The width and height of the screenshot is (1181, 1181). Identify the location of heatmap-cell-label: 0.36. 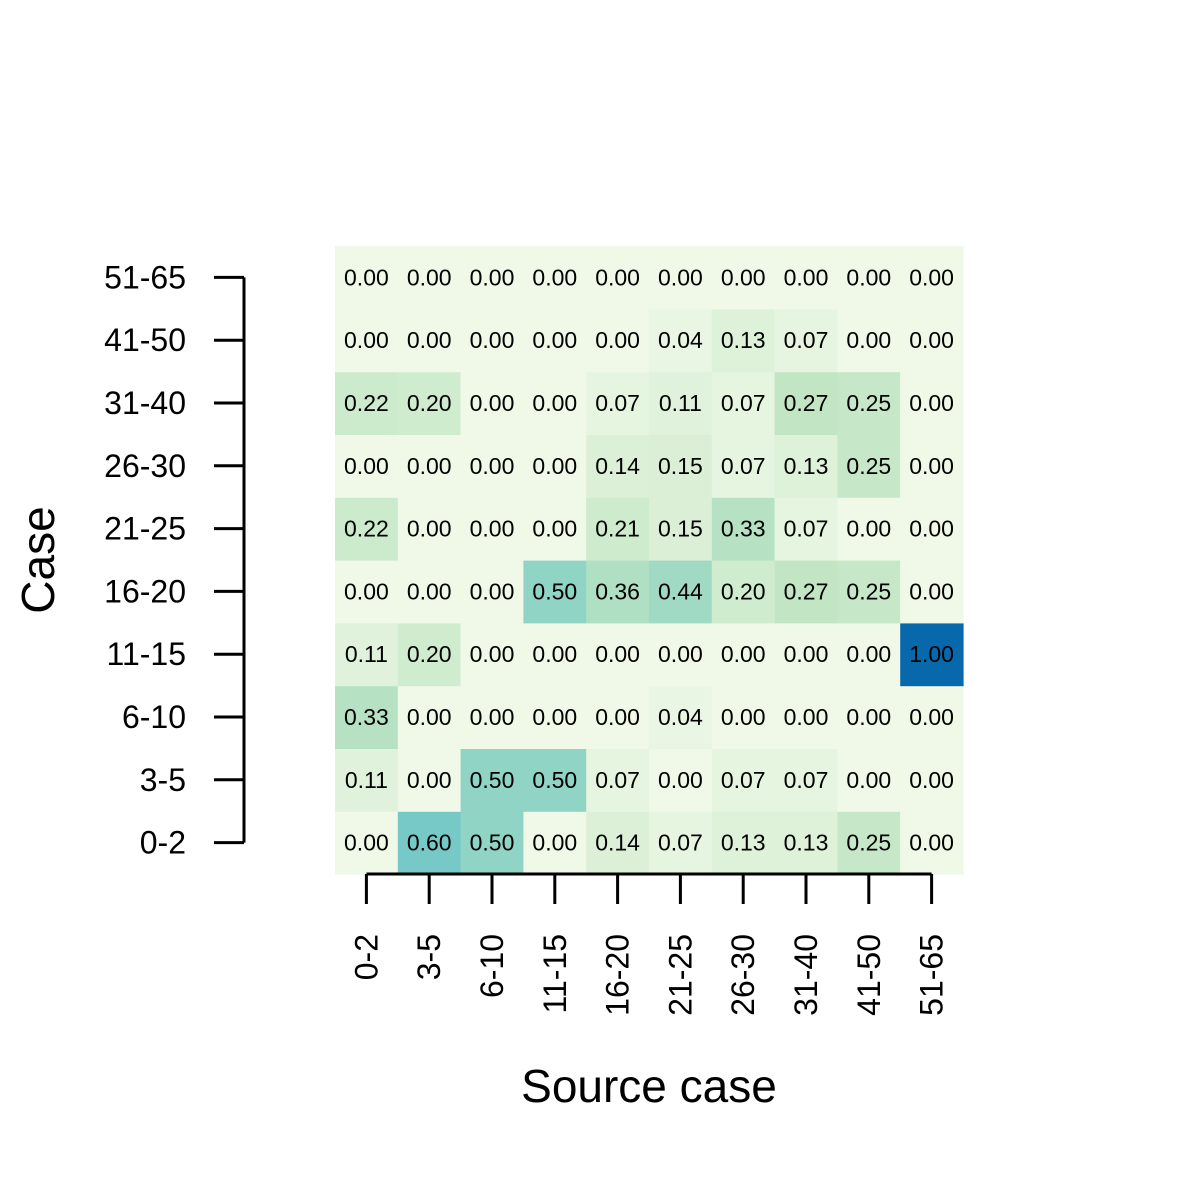
(617, 591).